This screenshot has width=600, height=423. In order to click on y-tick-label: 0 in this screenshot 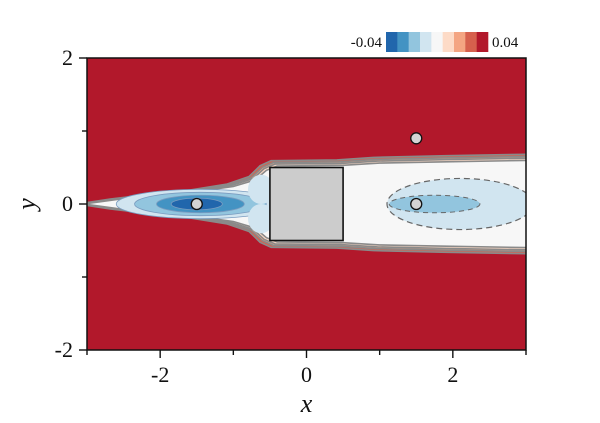, I will do `click(67, 203)`.